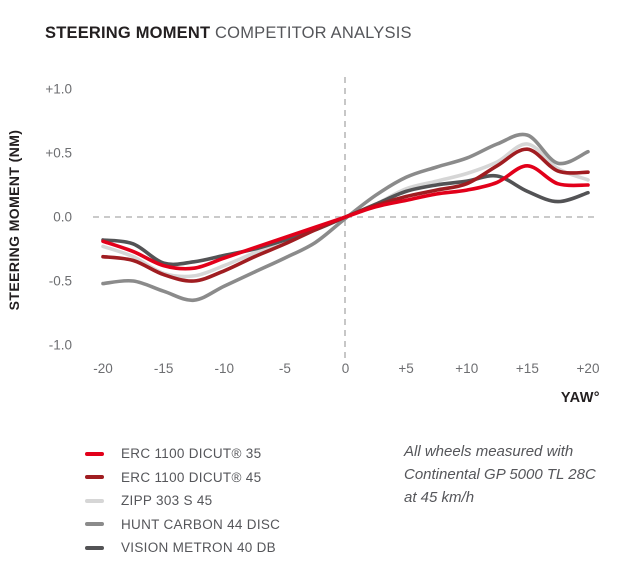 This screenshot has height=572, width=620. Describe the element at coordinates (94, 524) in the screenshot. I see `legend-swatch-hunt-carbon-44-disc` at that location.